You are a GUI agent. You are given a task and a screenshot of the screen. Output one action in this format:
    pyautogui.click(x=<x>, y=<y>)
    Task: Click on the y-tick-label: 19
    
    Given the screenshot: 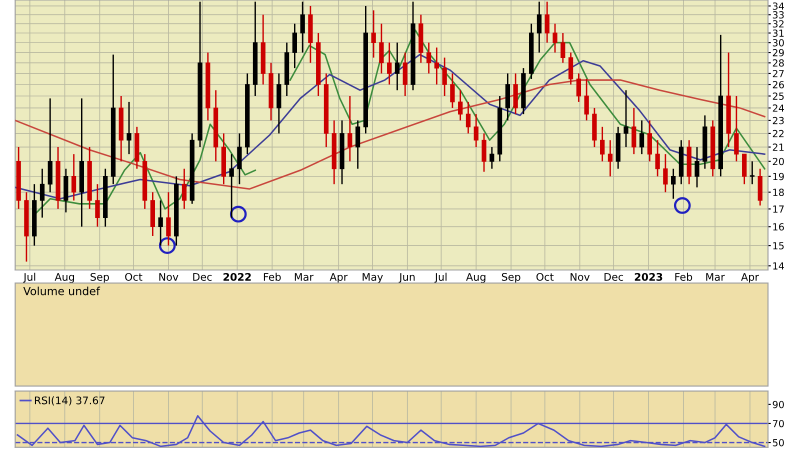 What is the action you would take?
    pyautogui.click(x=778, y=176)
    